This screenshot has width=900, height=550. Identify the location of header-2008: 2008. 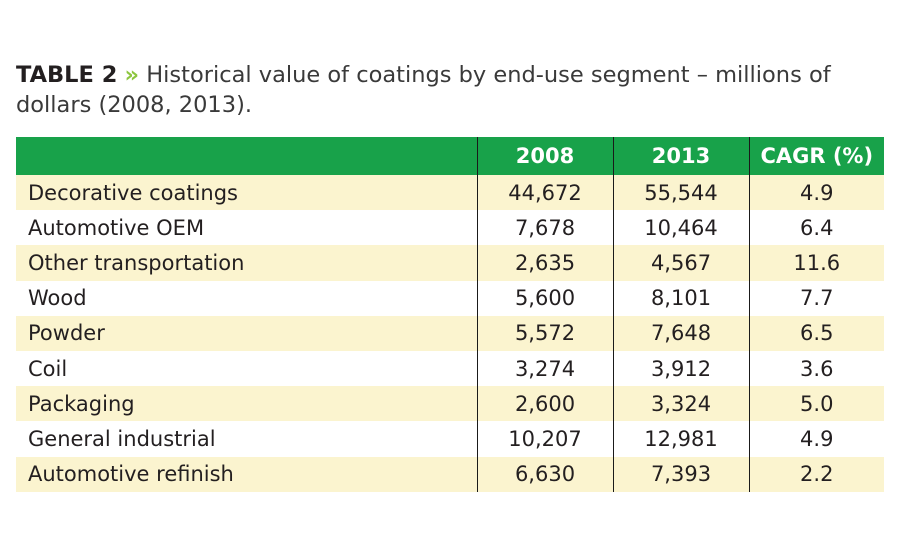
(544, 156).